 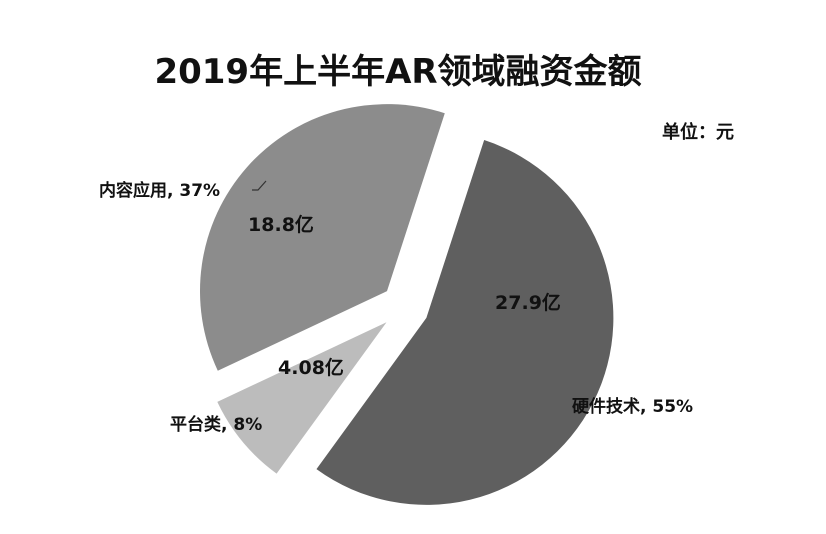 What do you see at coordinates (698, 132) in the screenshot?
I see `unit-label: 单位：元` at bounding box center [698, 132].